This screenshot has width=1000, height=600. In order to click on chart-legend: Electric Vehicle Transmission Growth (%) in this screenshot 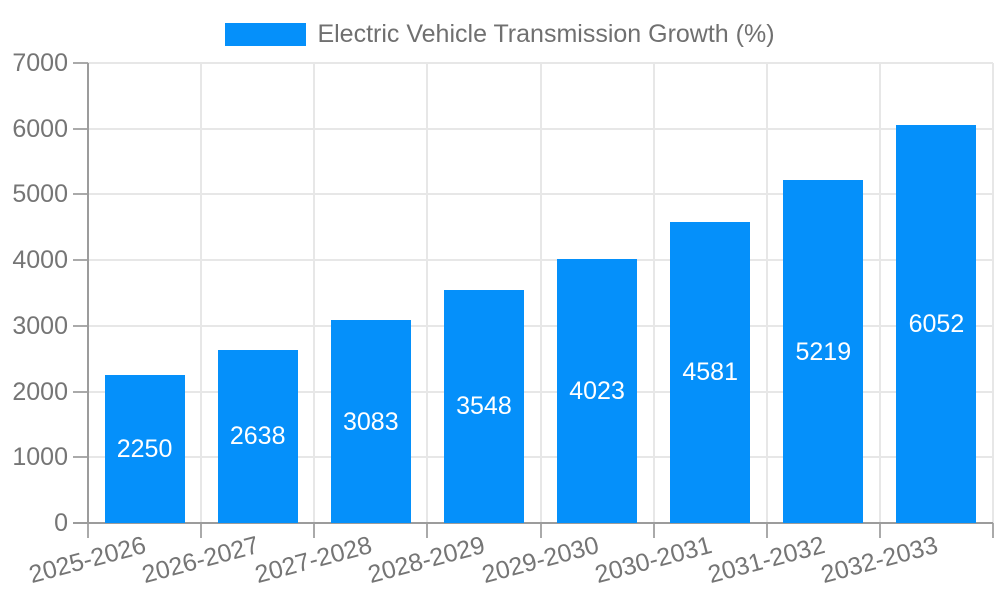, I will do `click(500, 34)`.